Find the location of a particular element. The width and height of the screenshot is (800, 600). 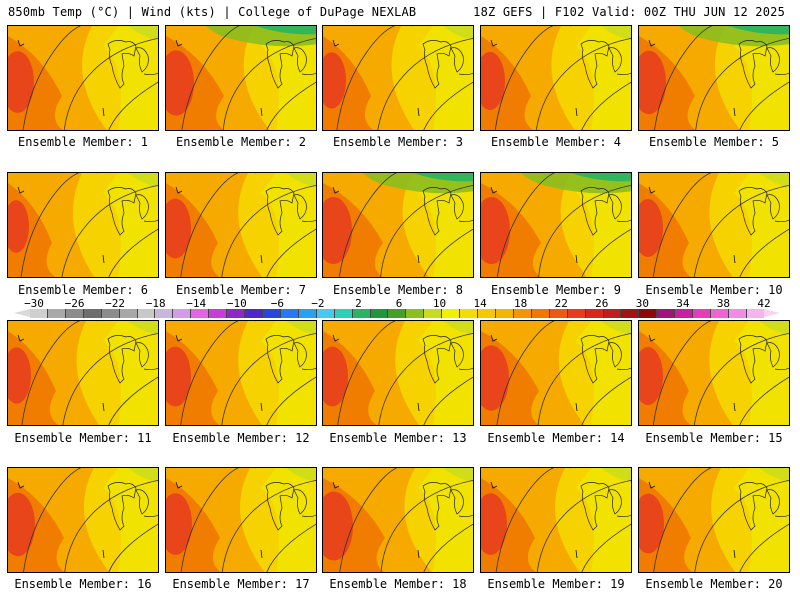

ensemble-member-label: Ensemble Member: 19 is located at coordinates (556, 584).